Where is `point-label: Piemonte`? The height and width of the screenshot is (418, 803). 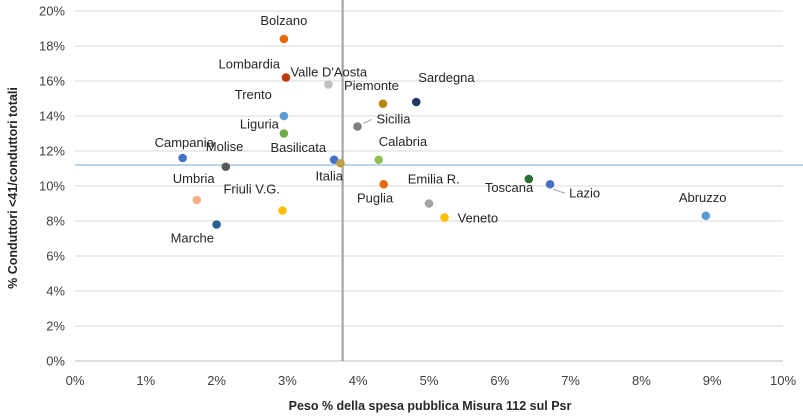 point-label: Piemonte is located at coordinates (371, 85).